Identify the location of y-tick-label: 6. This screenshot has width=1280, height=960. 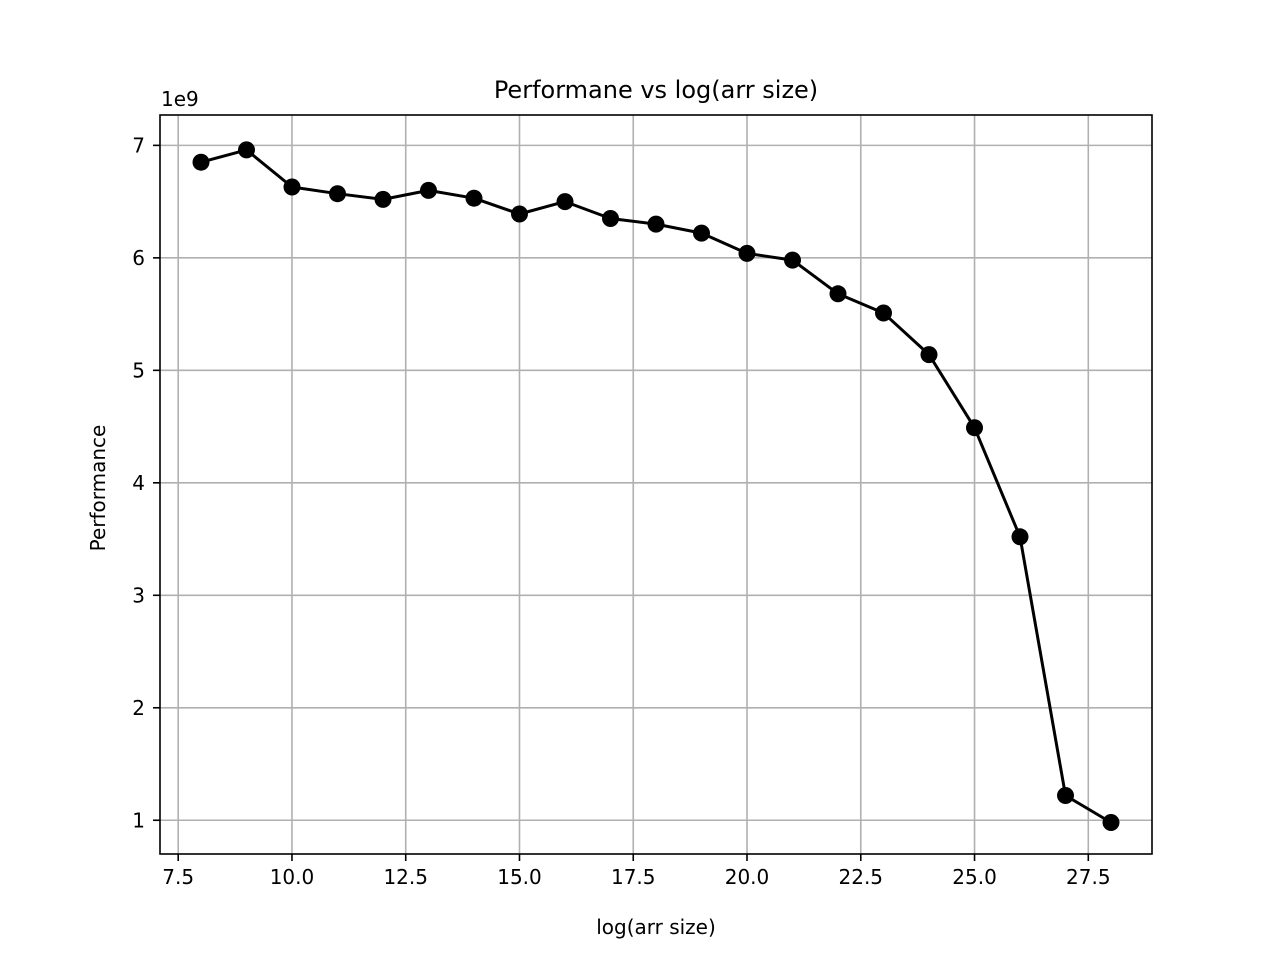
(138, 258).